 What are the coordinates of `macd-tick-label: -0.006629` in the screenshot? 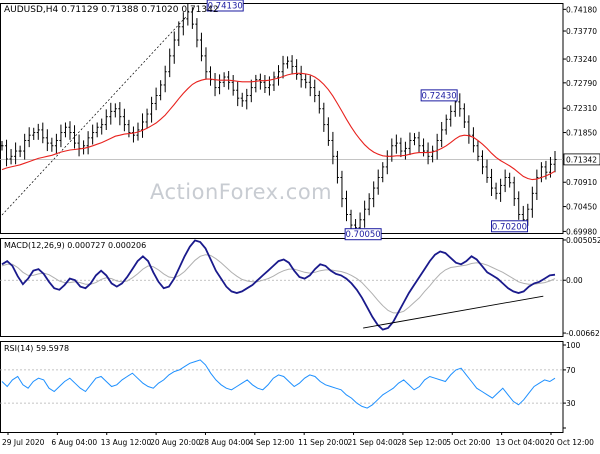 It's located at (583, 333).